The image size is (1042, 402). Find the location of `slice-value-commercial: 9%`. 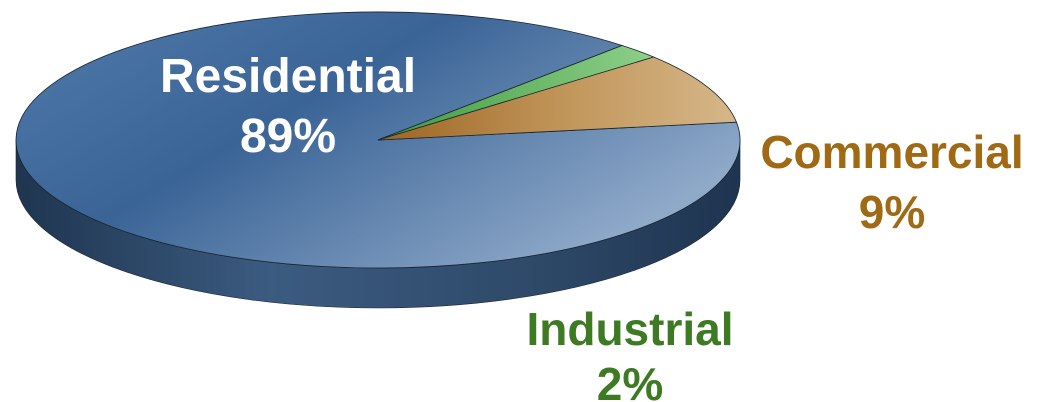

slice-value-commercial: 9% is located at coordinates (892, 212).